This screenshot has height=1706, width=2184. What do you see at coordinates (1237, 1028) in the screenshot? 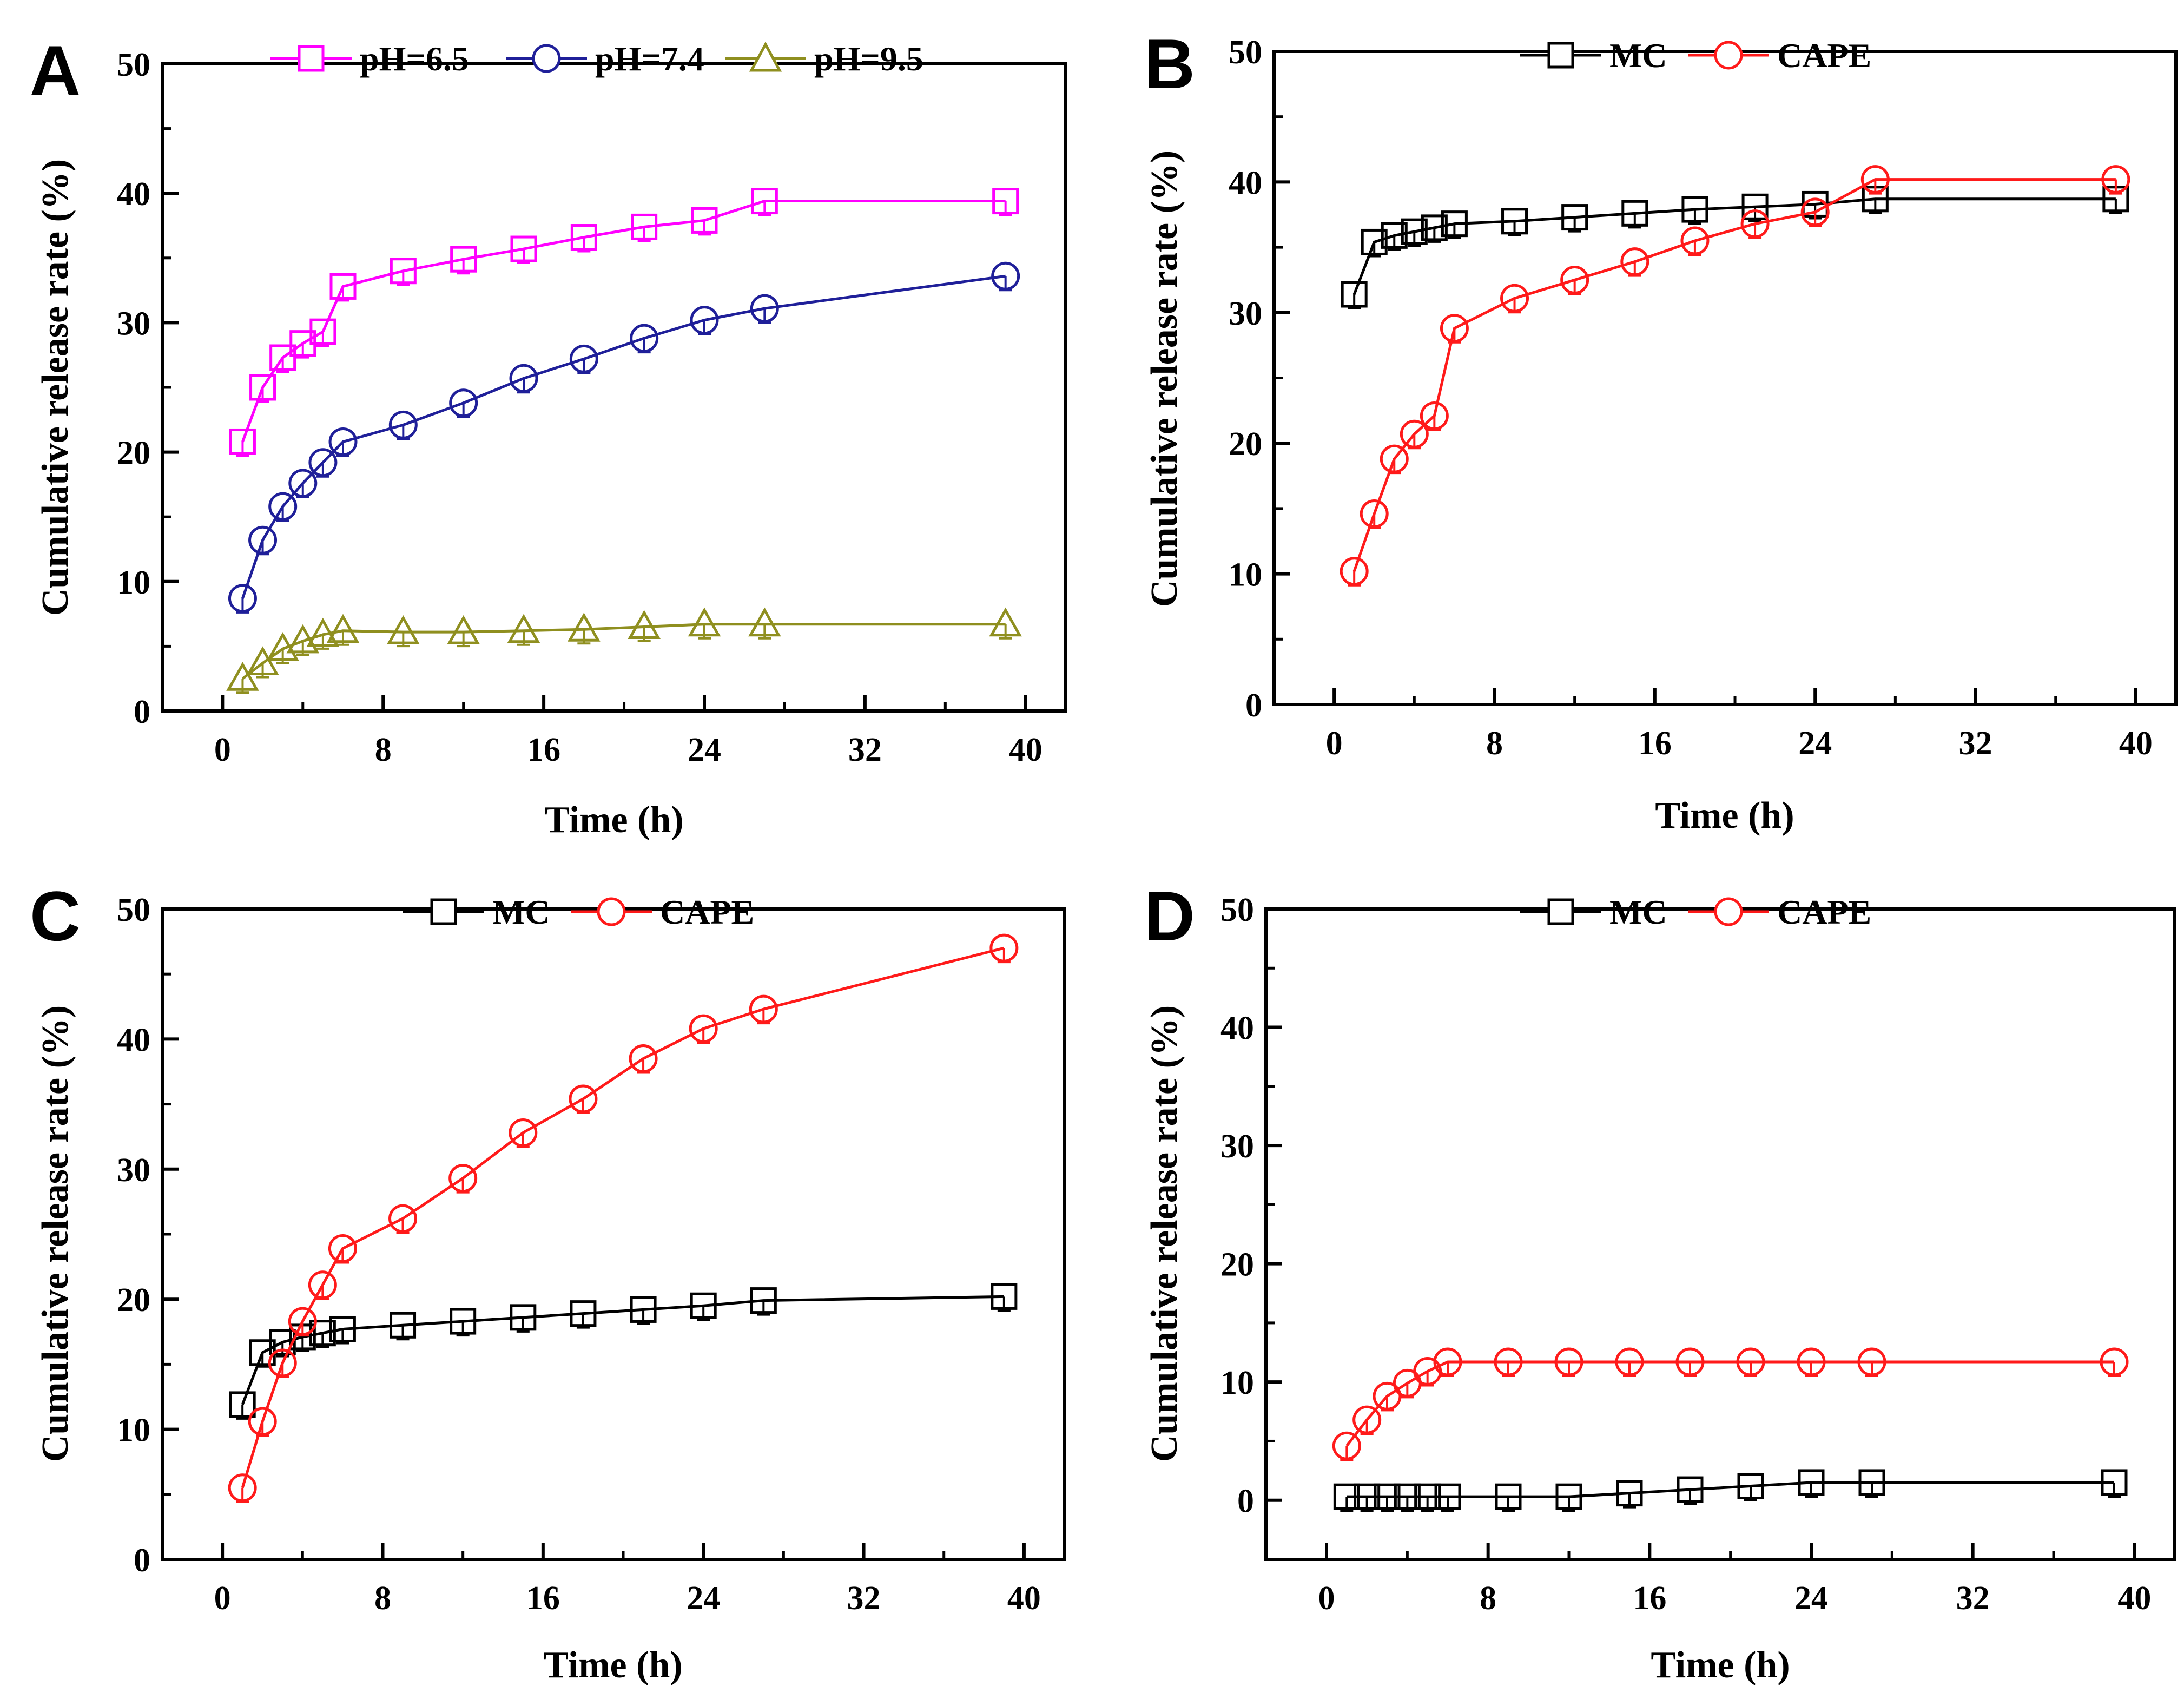
I see `y-tick-label: 40` at bounding box center [1237, 1028].